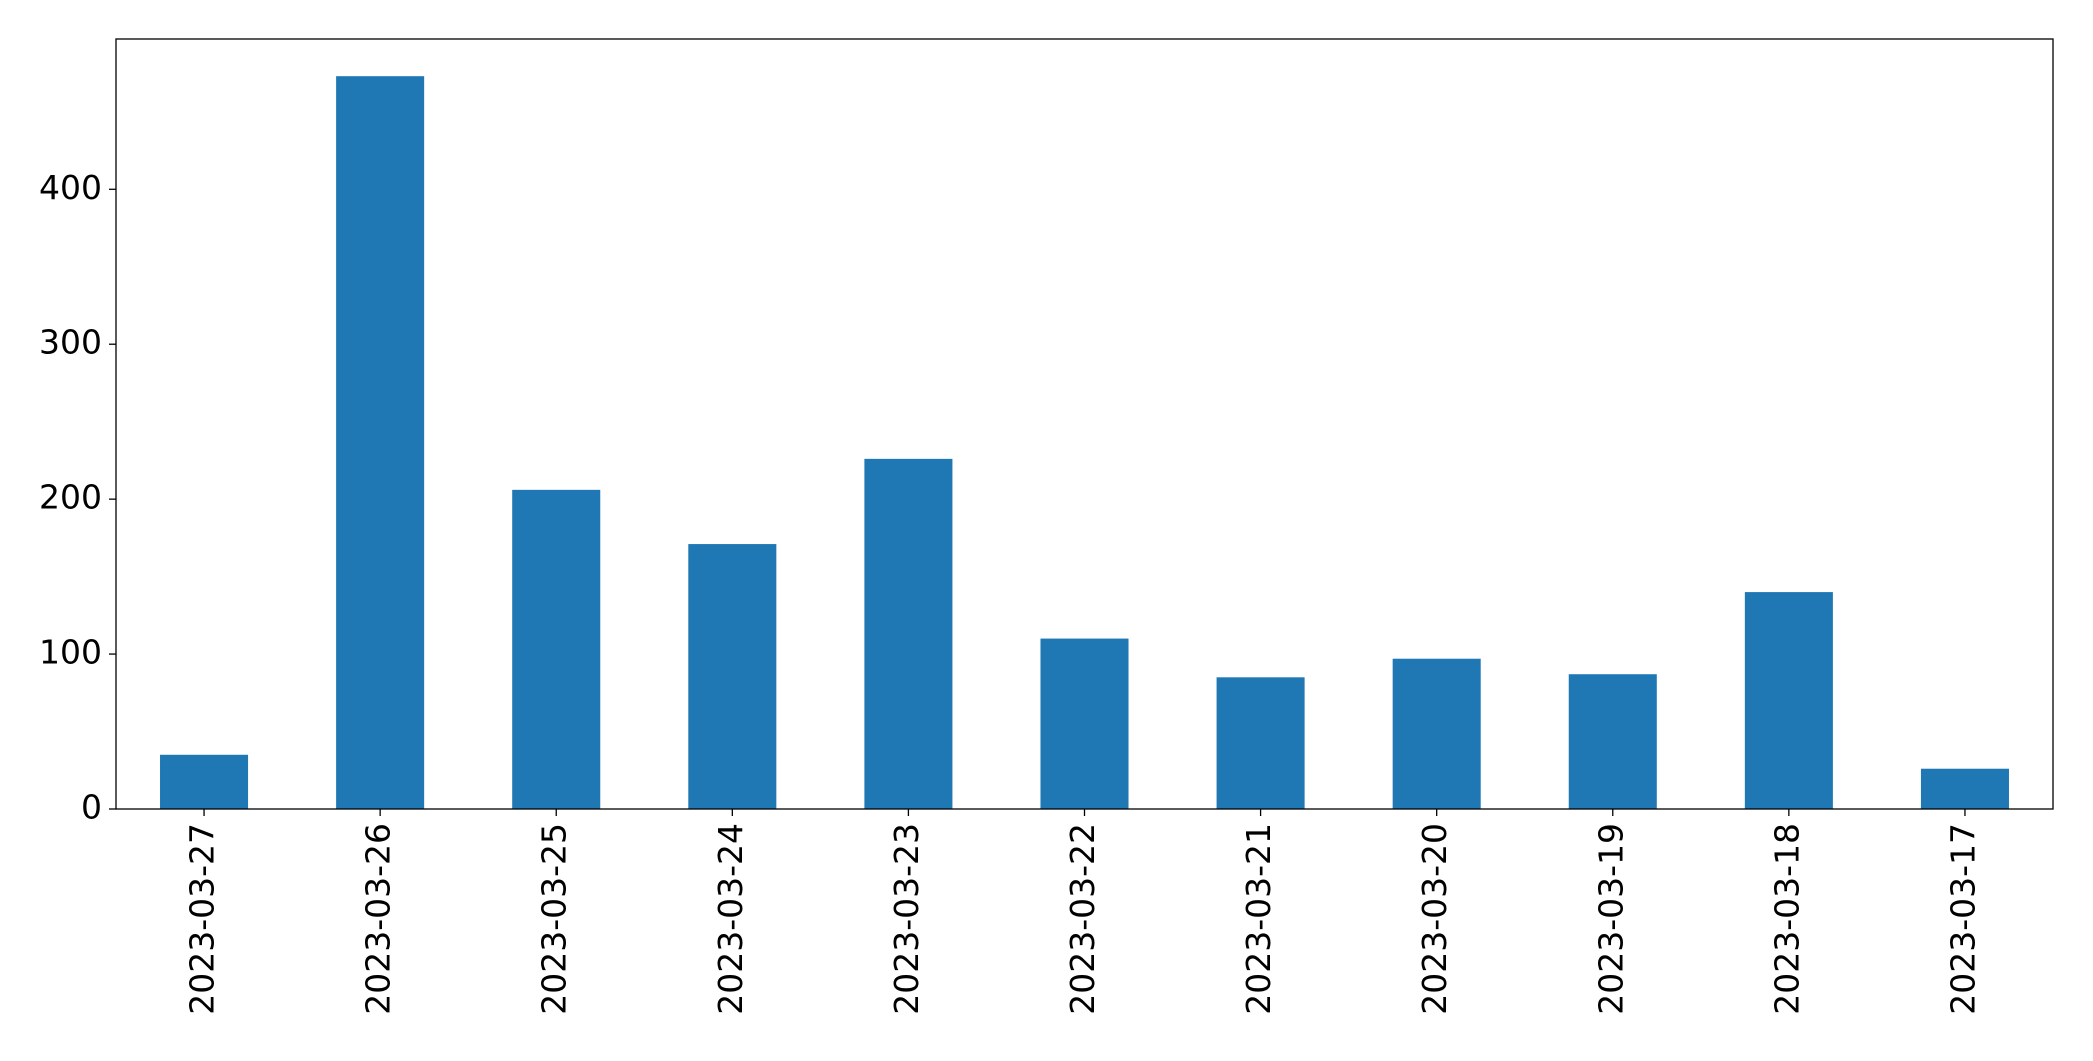 The height and width of the screenshot is (1061, 2093). Describe the element at coordinates (1610, 919) in the screenshot. I see `x-tick-label: 2023-03-19` at that location.